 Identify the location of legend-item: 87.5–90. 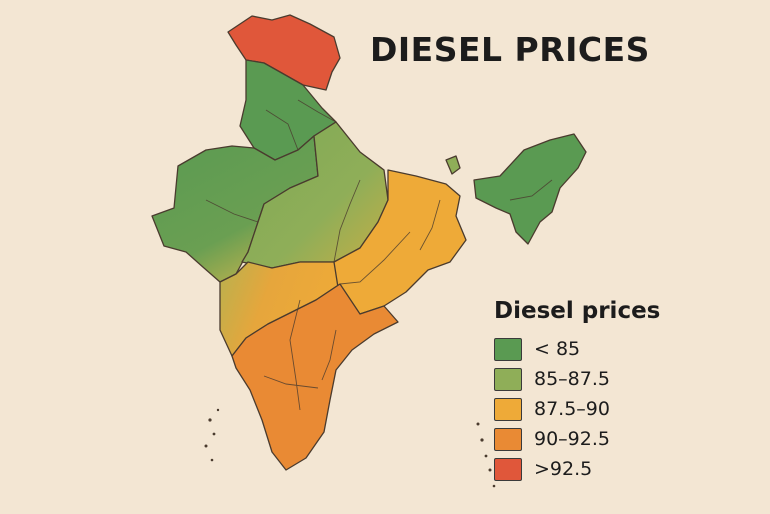
(577, 409).